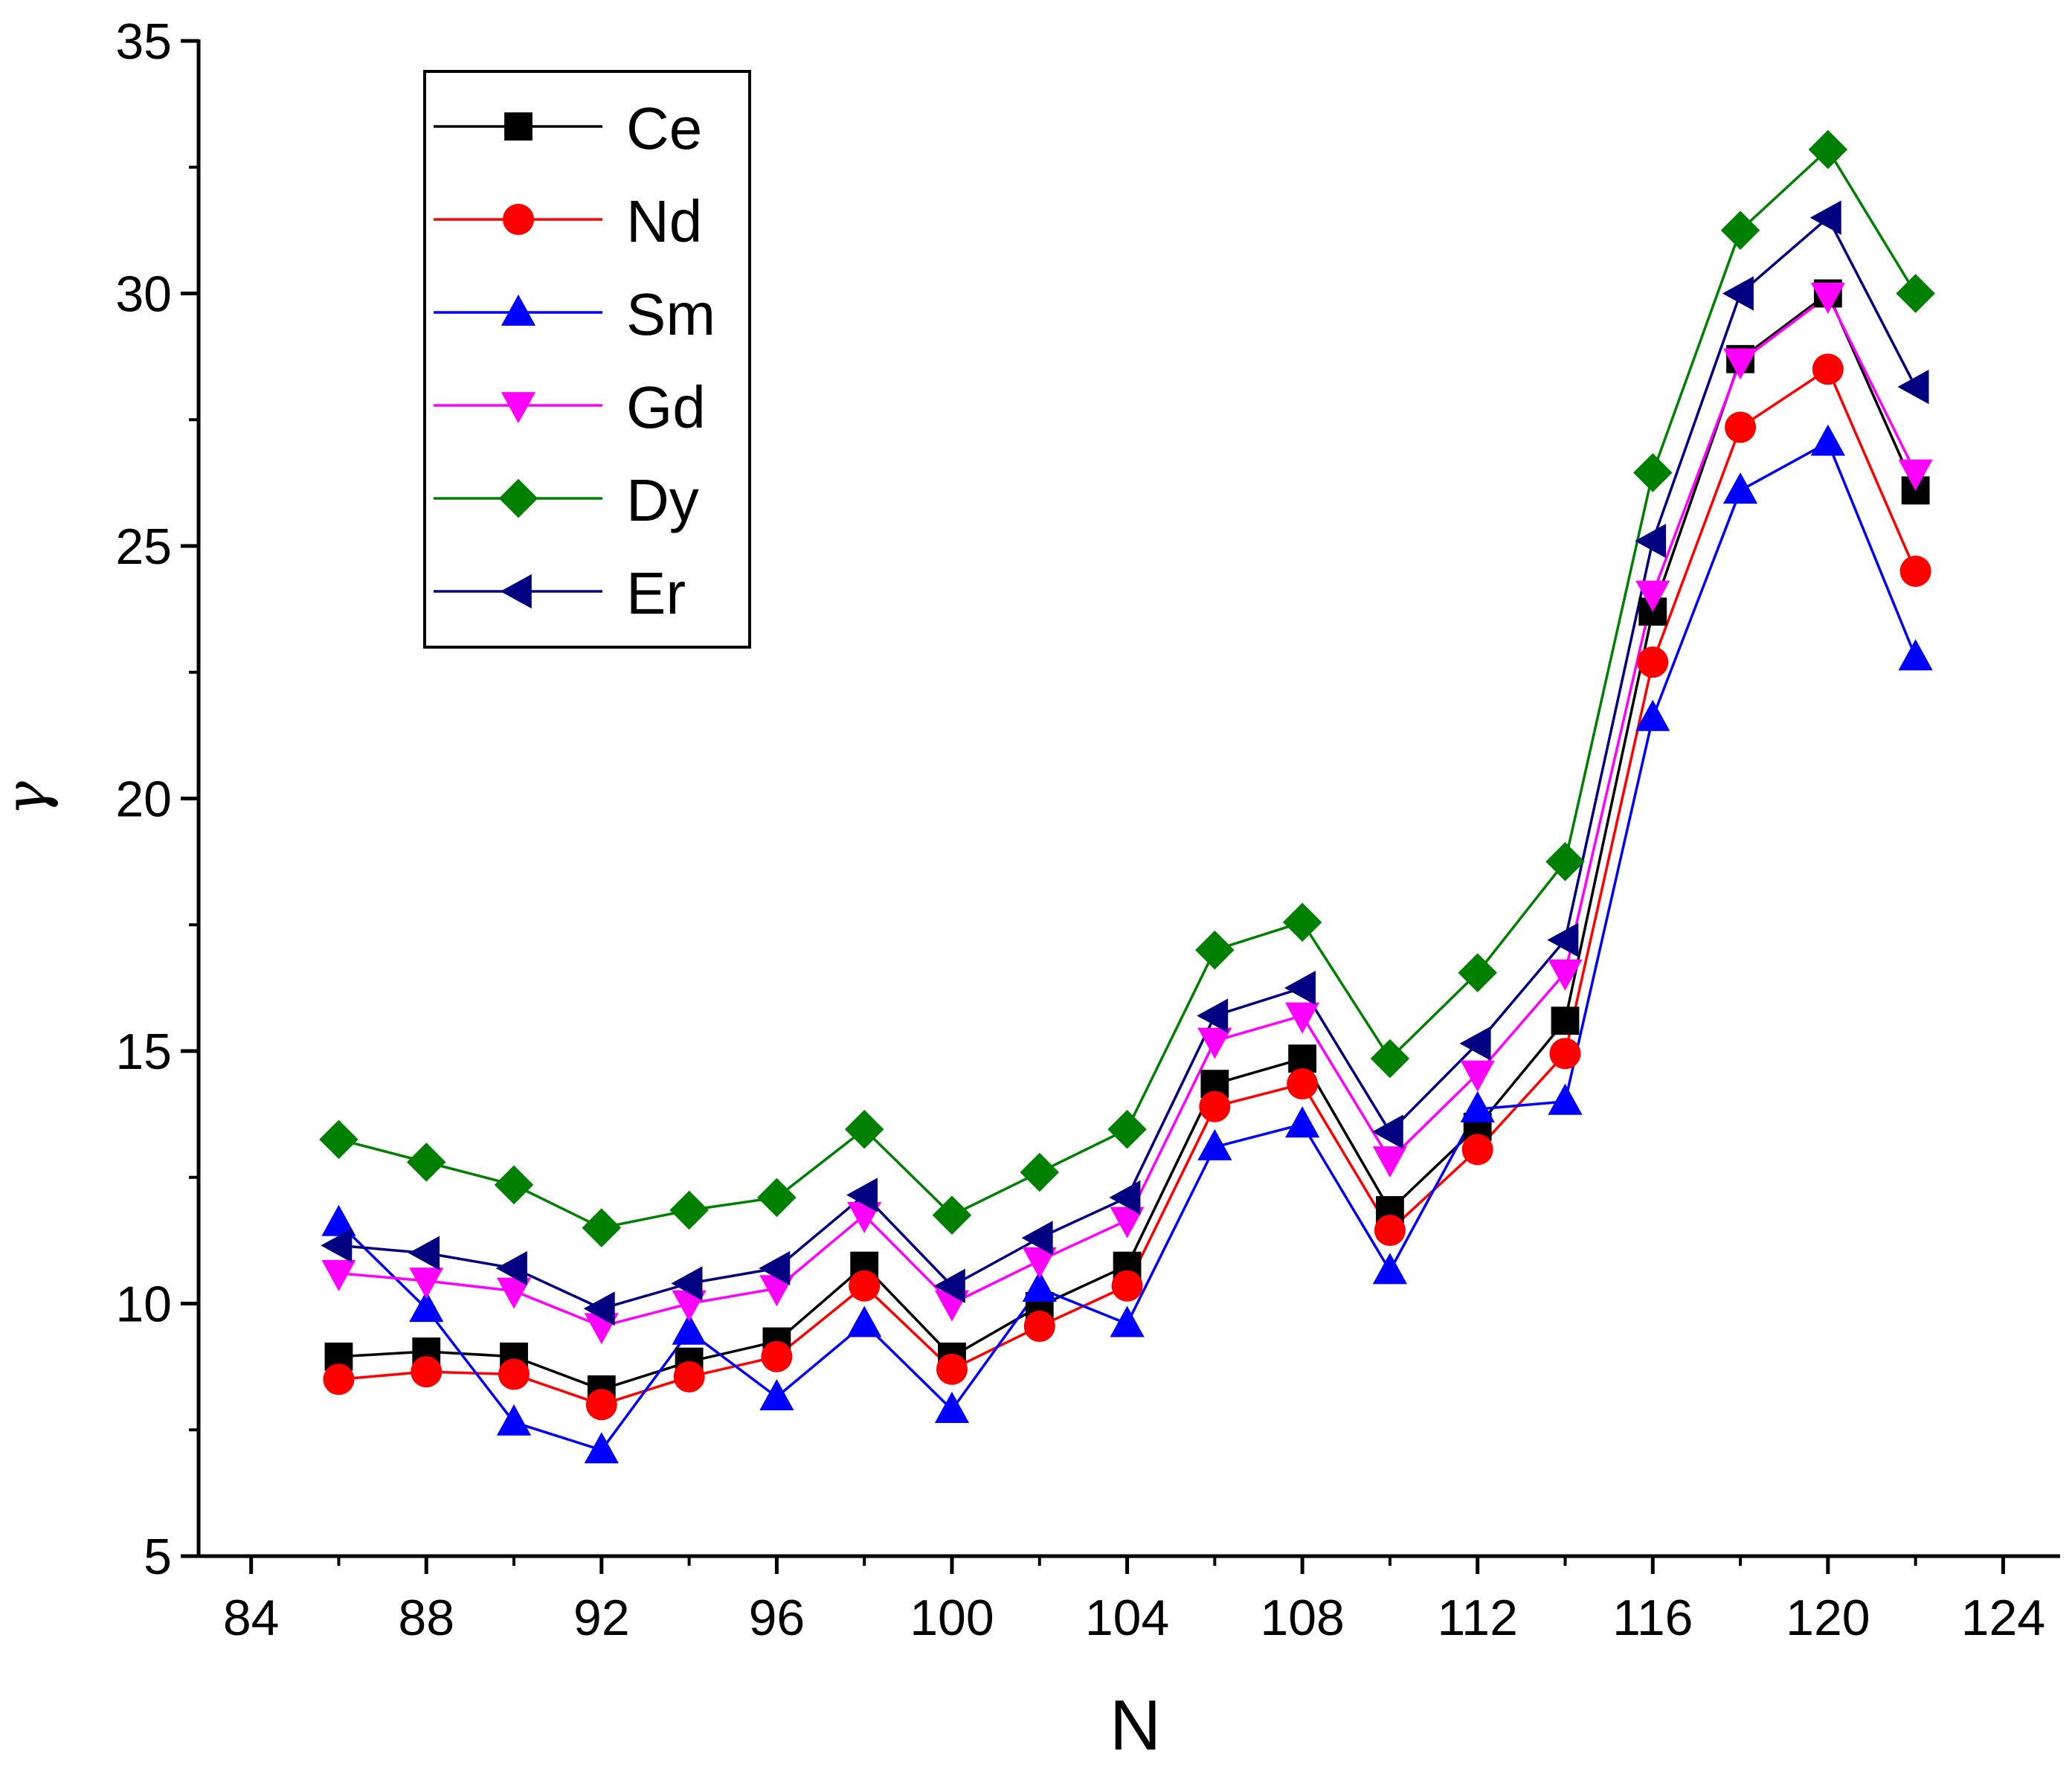  I want to click on x-tick-label: 92, so click(601, 1618).